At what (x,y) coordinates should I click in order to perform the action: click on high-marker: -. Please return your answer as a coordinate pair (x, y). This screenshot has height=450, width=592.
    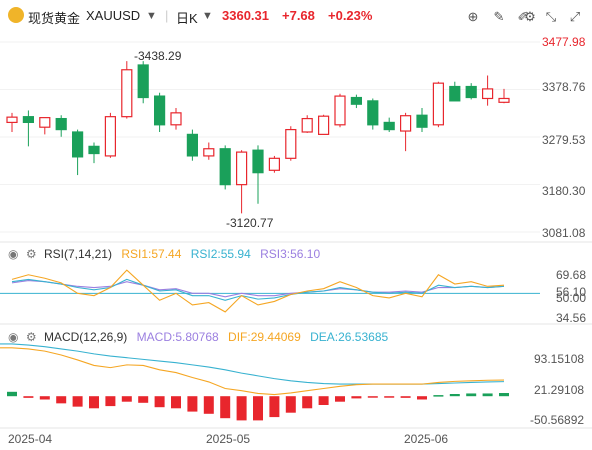
    Looking at the image, I should click on (136, 56).